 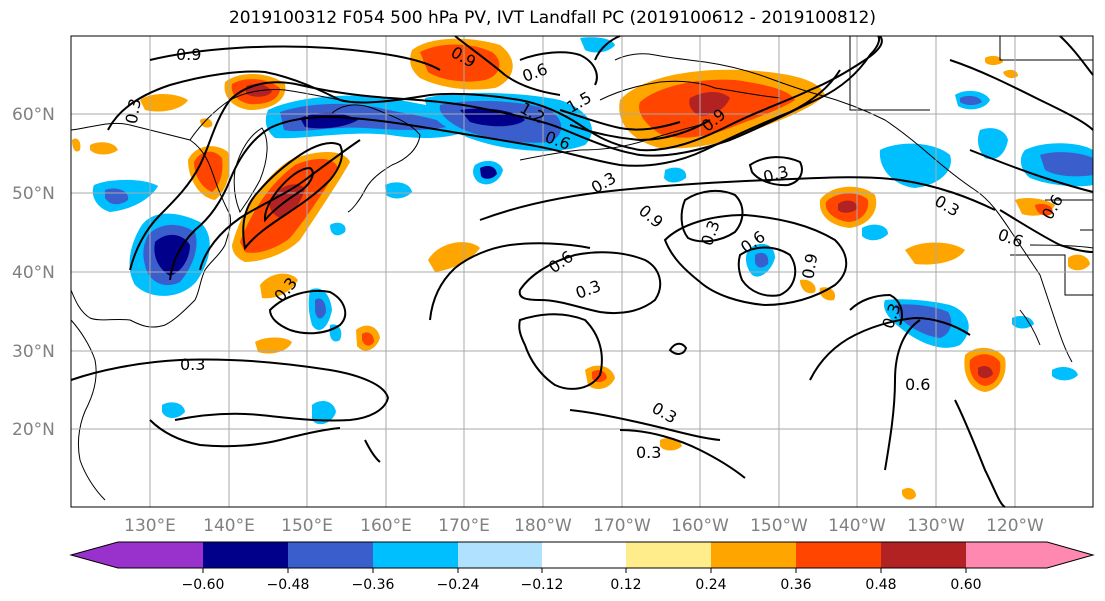 I want to click on colorbar-tick-label: 0.12, so click(x=625, y=585).